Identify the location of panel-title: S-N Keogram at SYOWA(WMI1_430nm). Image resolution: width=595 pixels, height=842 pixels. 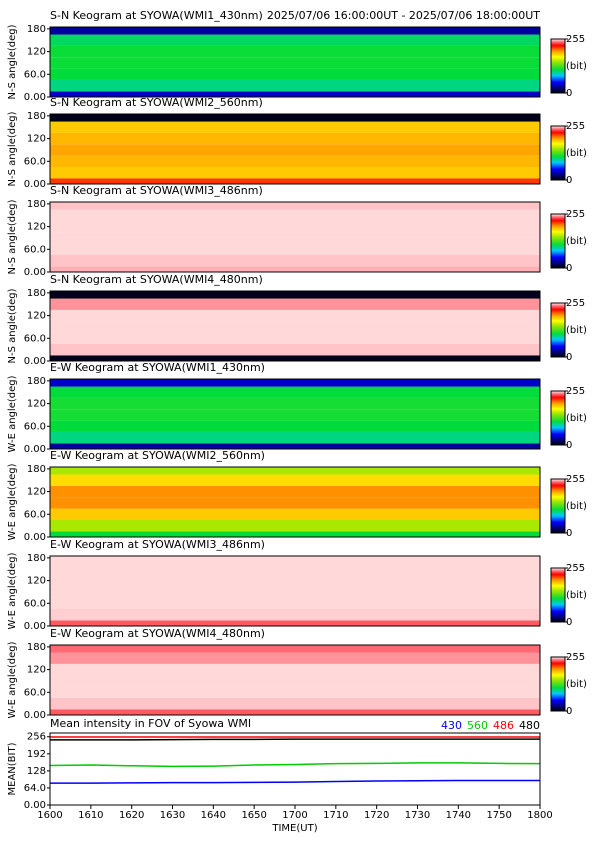
(156, 15).